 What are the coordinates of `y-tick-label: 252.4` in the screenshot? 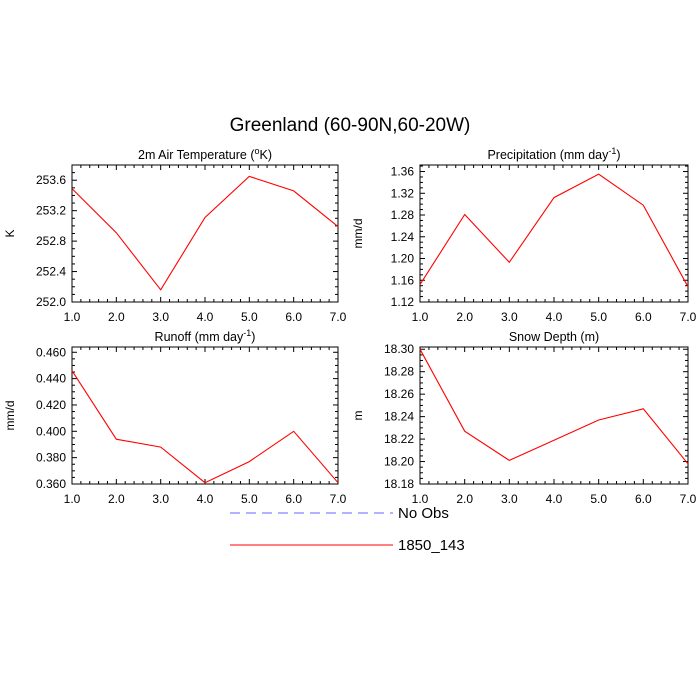 It's located at (51, 272).